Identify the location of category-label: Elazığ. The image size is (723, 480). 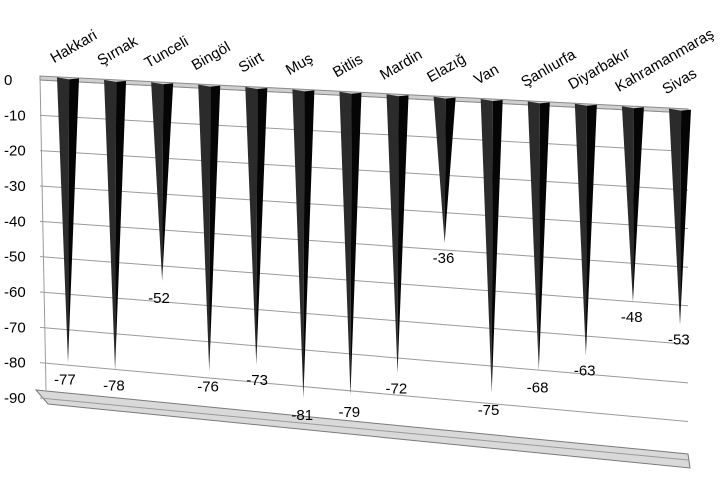
(446, 68).